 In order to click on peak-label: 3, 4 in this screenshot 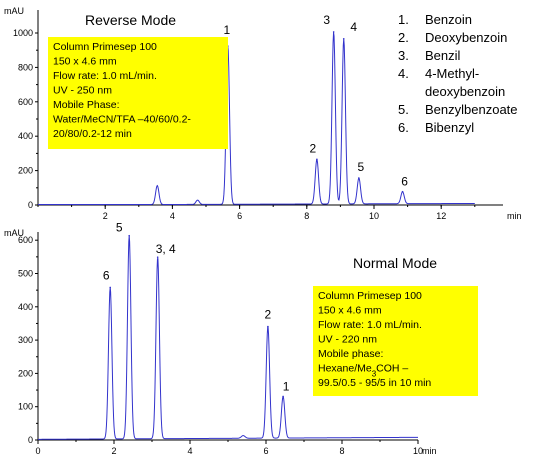, I will do `click(166, 249)`.